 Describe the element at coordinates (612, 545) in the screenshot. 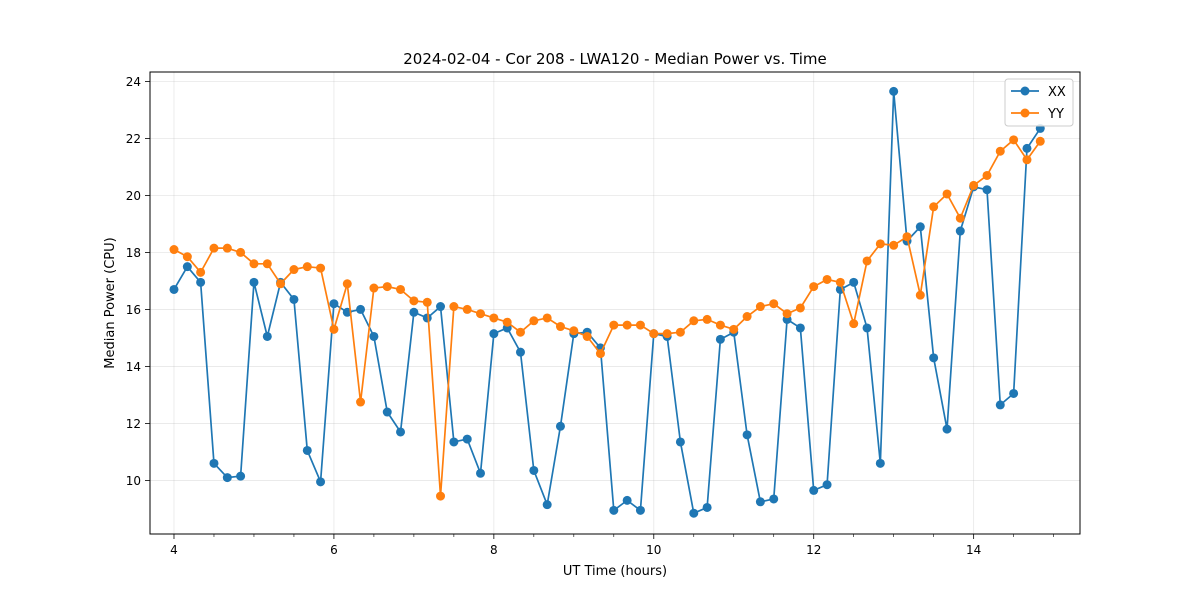

I see `x-axis: 4 6 8 10 12 14` at that location.